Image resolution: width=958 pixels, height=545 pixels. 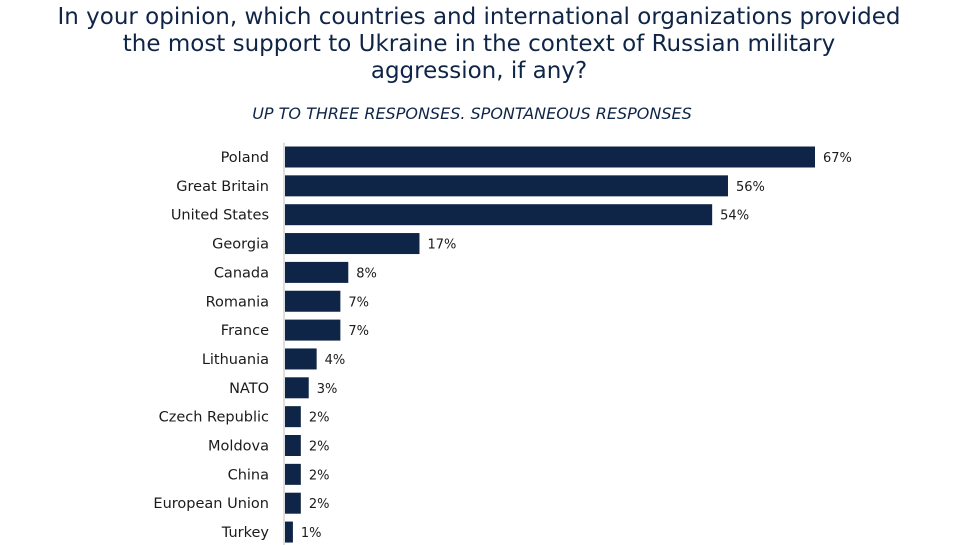 I want to click on category-label: Canada, so click(x=241, y=273).